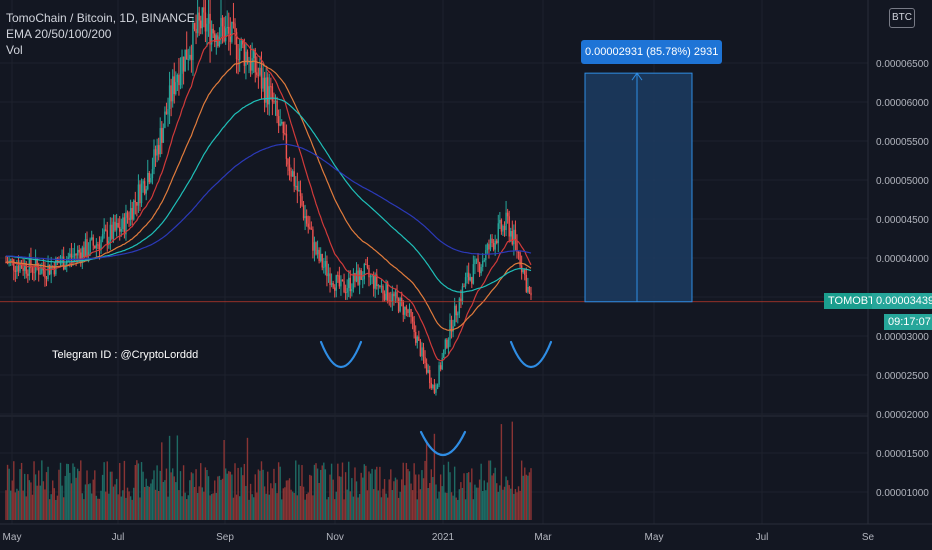  What do you see at coordinates (902, 220) in the screenshot?
I see `price-tick-label: 0.00004500` at bounding box center [902, 220].